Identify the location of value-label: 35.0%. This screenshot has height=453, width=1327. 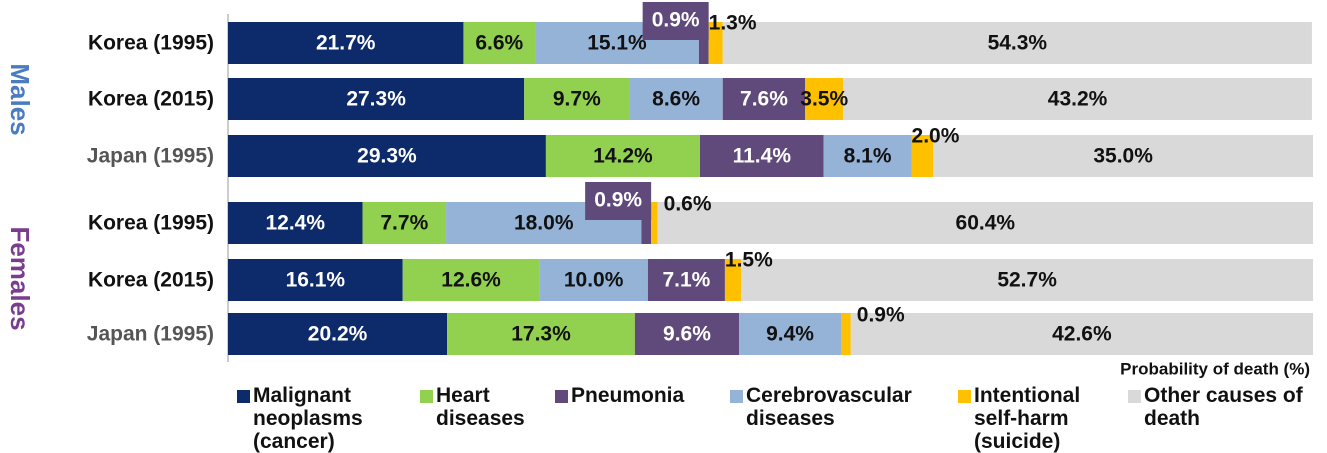
(1123, 156).